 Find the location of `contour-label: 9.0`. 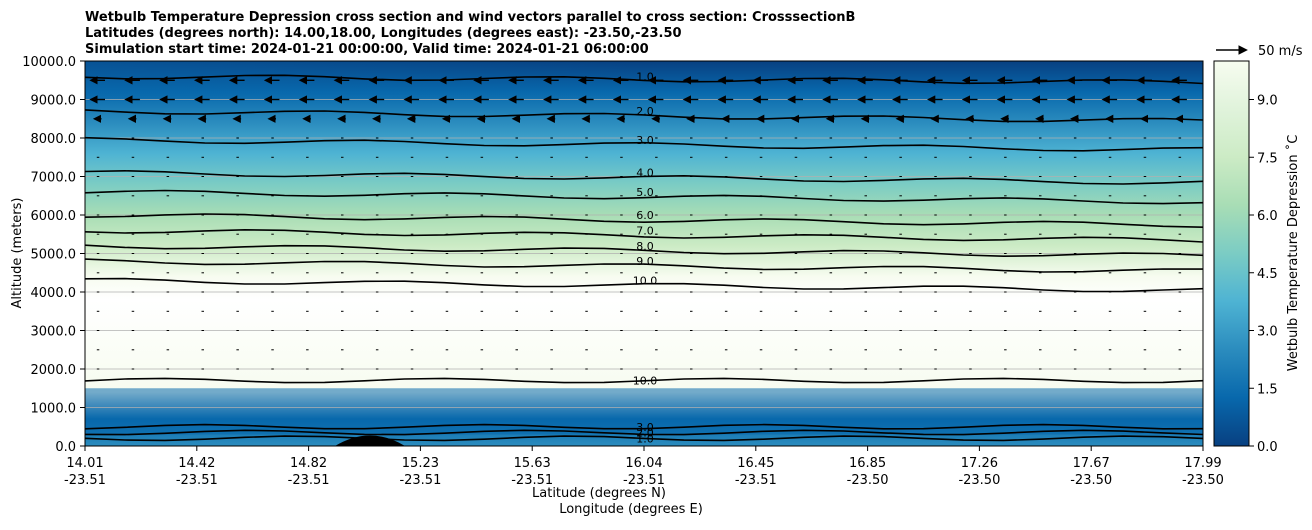

contour-label: 9.0 is located at coordinates (645, 261).